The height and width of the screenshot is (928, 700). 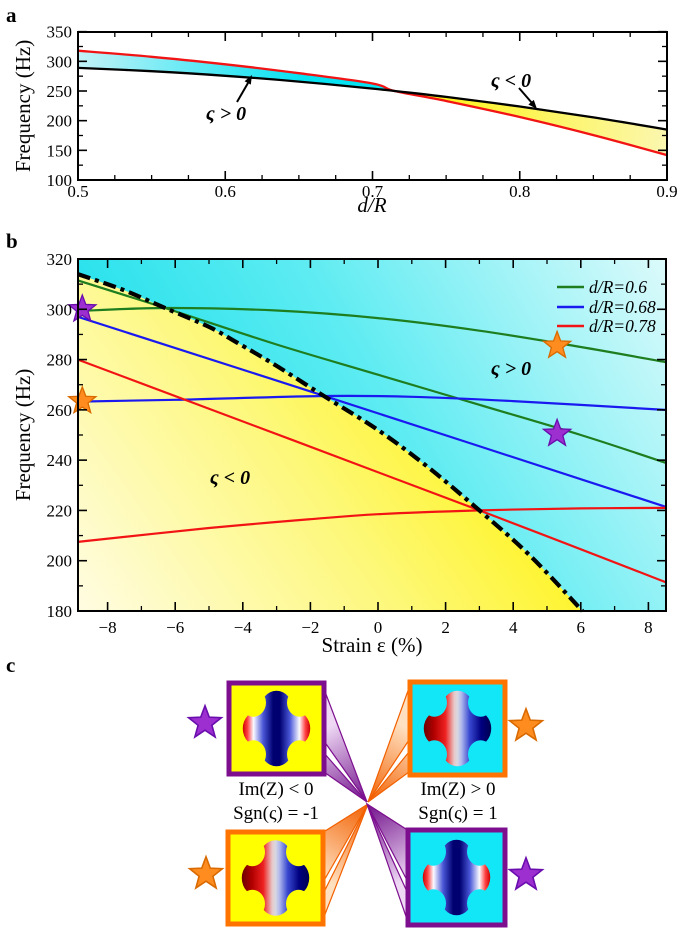 I want to click on panel-a-annotation-positive: ς > 0, so click(x=226, y=114).